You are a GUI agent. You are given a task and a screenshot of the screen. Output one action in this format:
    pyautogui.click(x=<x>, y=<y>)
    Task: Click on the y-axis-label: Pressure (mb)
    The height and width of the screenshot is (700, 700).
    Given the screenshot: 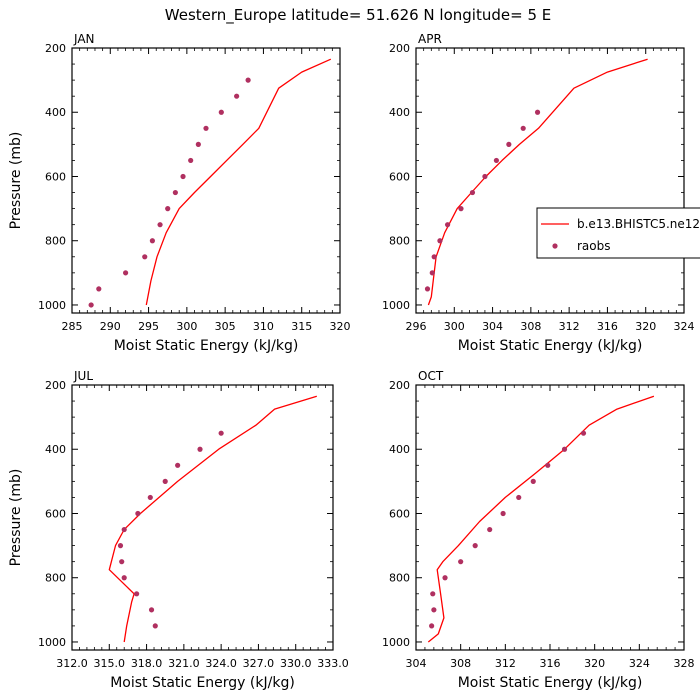 What is the action you would take?
    pyautogui.click(x=16, y=518)
    